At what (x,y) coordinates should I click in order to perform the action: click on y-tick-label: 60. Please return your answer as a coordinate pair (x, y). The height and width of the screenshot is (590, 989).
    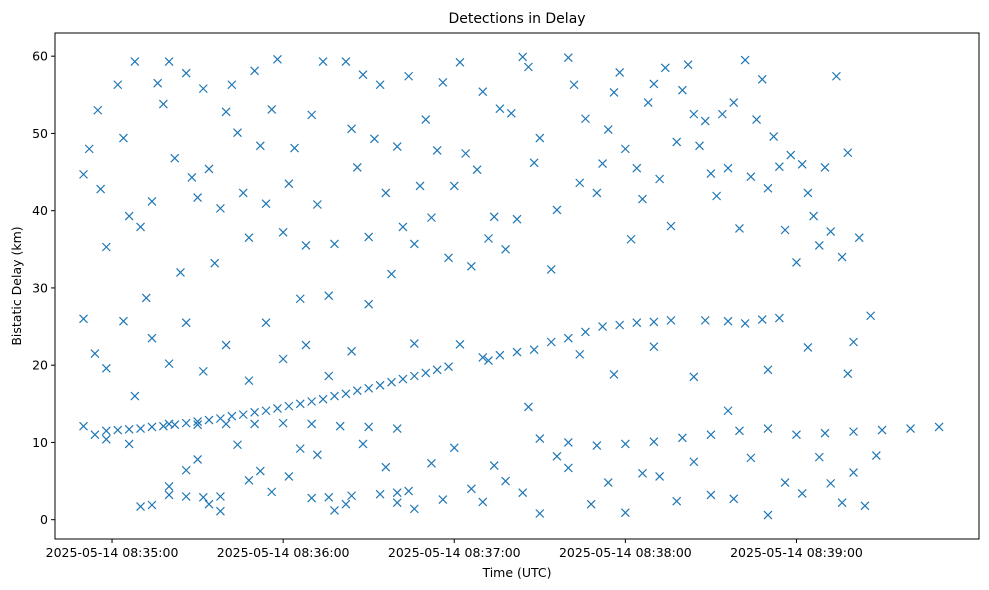
    Looking at the image, I should click on (40, 56).